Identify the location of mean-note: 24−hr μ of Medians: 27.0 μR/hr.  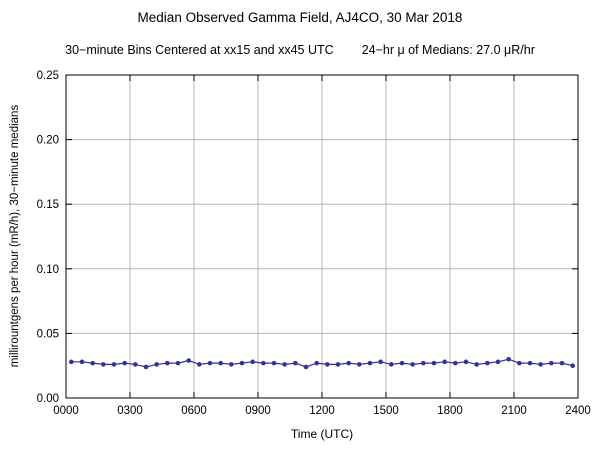
(448, 50).